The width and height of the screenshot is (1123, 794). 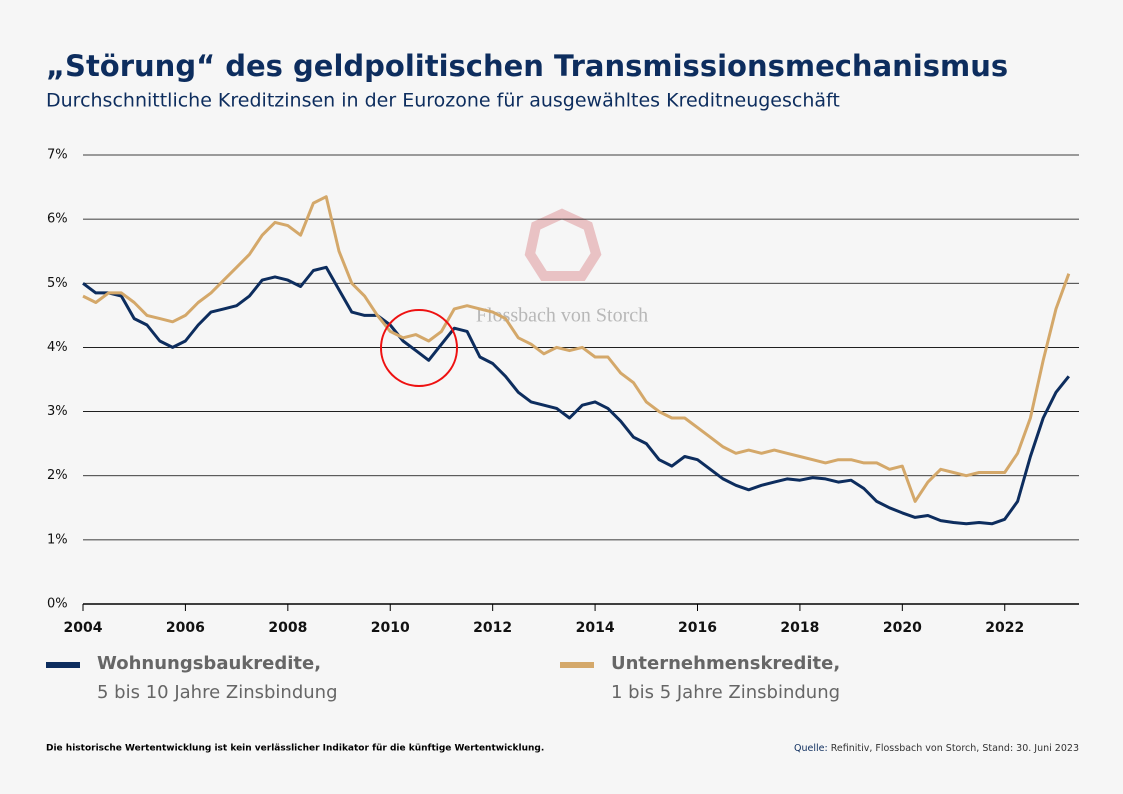 I want to click on x-tick-label: 2012, so click(x=492, y=628).